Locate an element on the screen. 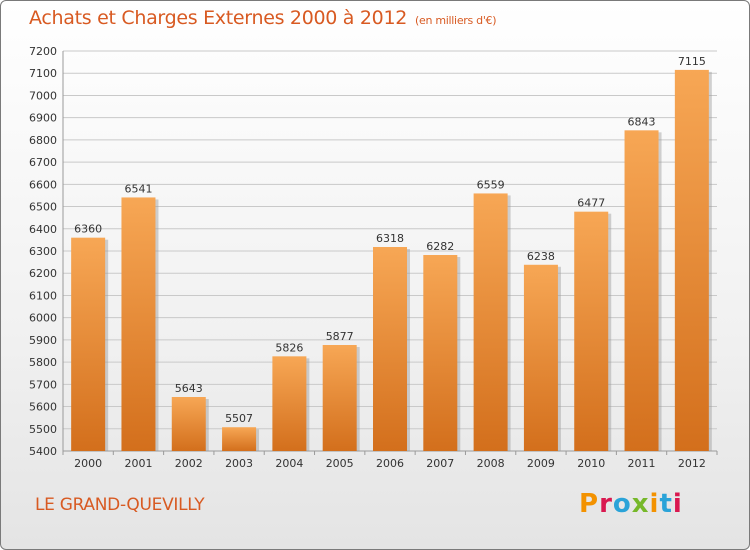 This screenshot has width=750, height=550. y-tick-label: 7200 is located at coordinates (43, 51).